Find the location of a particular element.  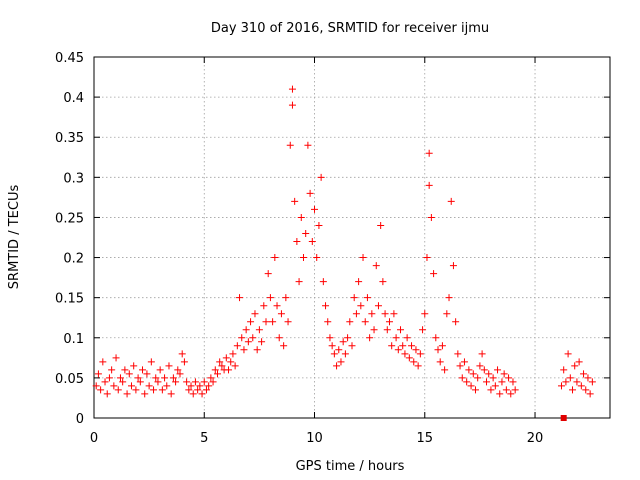

y-tick-label: 0.05 is located at coordinates (69, 379).